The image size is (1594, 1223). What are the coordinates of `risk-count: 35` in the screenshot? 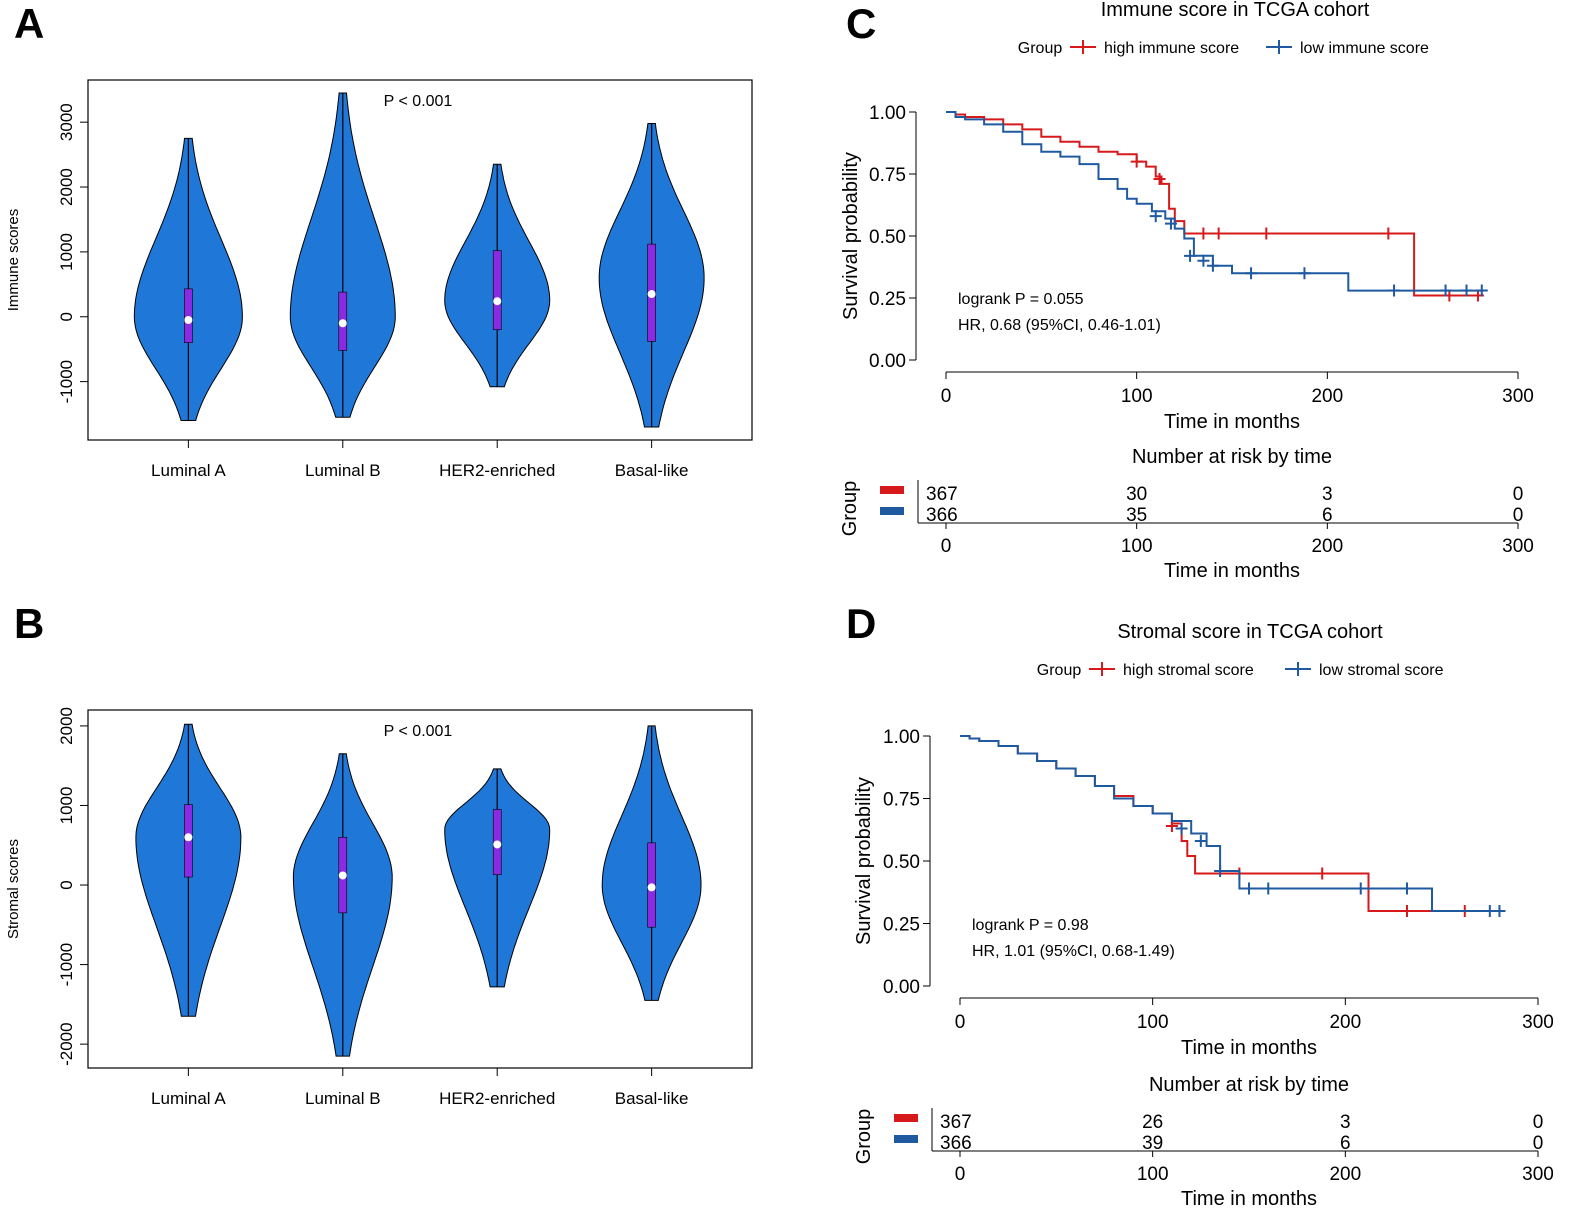 It's located at (1136, 515).